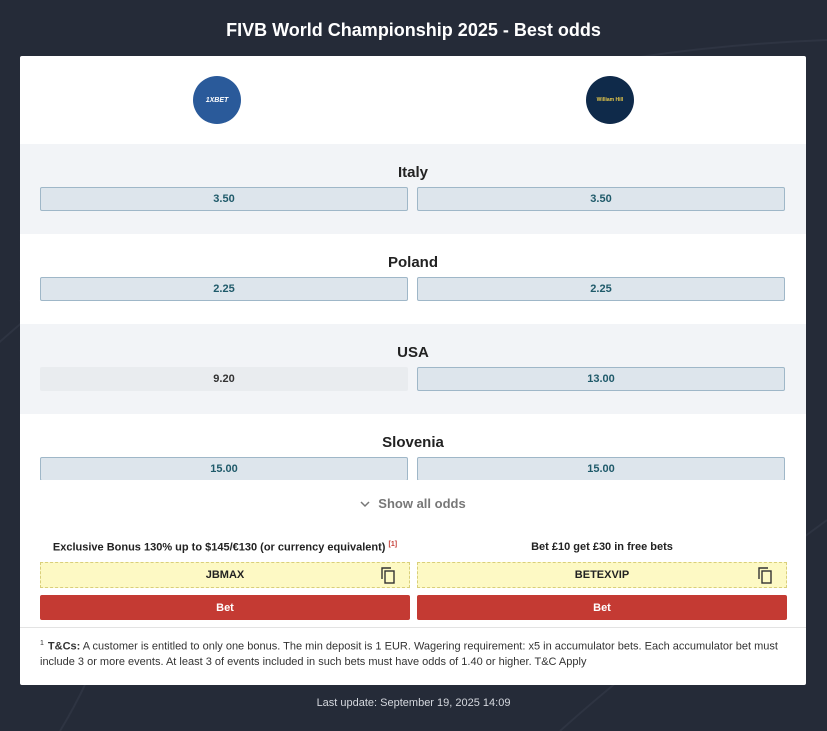 This screenshot has height=731, width=827. I want to click on team-row: Slovenia 15.00 15.00, so click(413, 447).